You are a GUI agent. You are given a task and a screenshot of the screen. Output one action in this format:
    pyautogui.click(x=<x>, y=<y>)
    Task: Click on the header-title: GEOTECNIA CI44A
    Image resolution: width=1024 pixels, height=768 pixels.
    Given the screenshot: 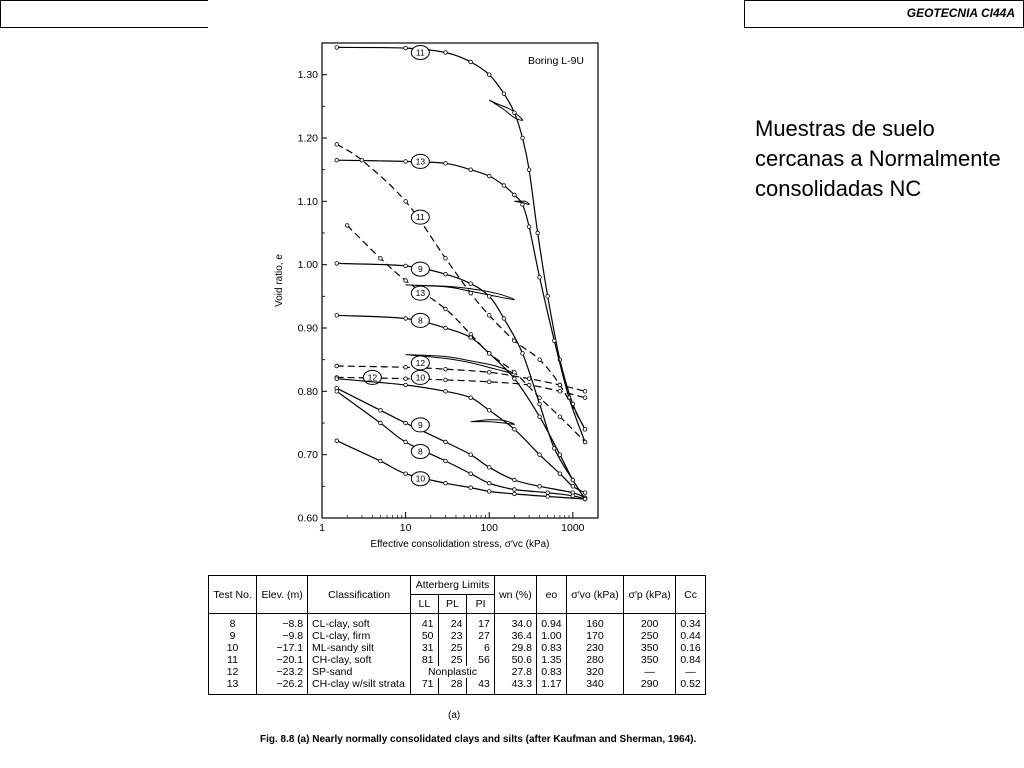 What is the action you would take?
    pyautogui.click(x=960, y=13)
    